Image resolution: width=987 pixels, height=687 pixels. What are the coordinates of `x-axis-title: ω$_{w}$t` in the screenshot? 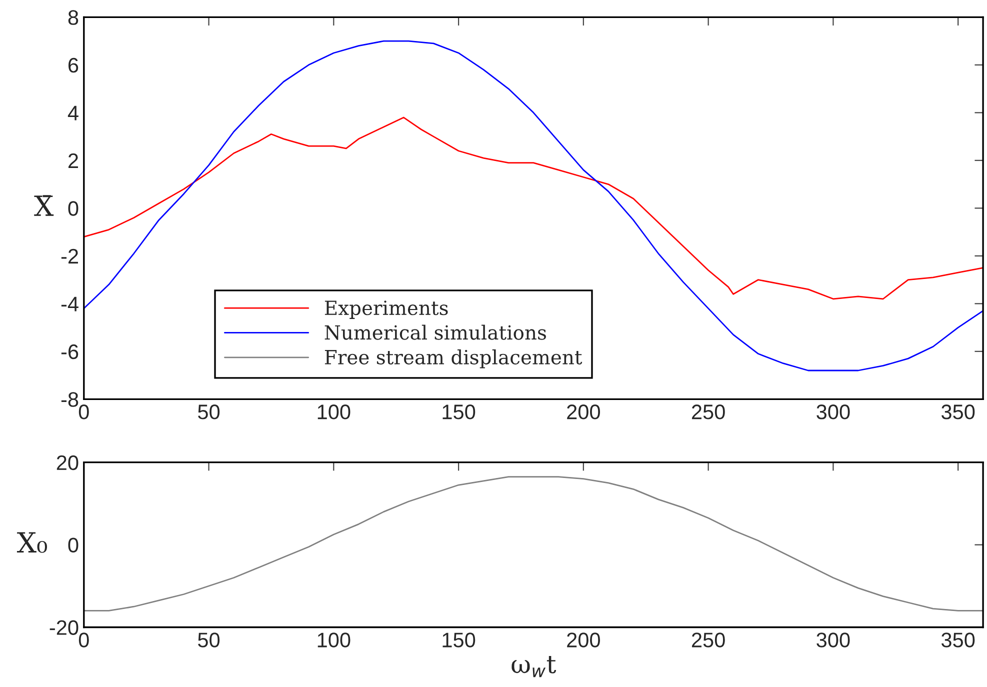 It's located at (534, 667).